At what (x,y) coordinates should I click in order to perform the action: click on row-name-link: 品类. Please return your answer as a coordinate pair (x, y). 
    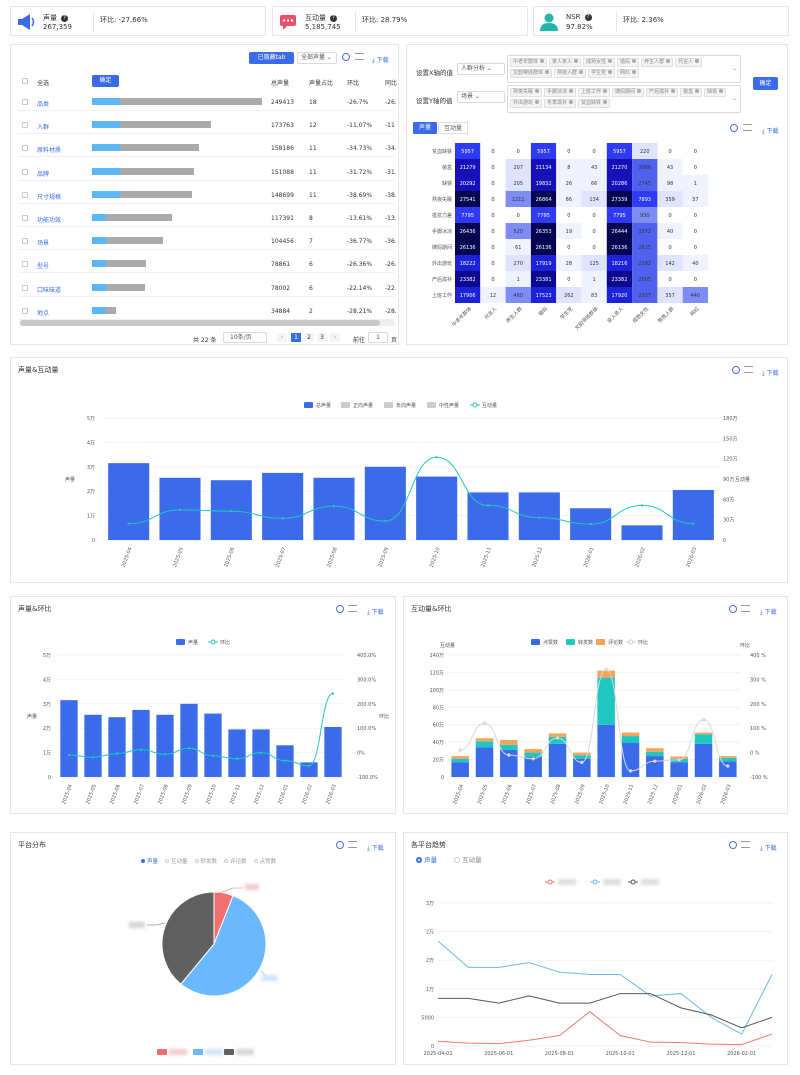
    Looking at the image, I should click on (43, 104).